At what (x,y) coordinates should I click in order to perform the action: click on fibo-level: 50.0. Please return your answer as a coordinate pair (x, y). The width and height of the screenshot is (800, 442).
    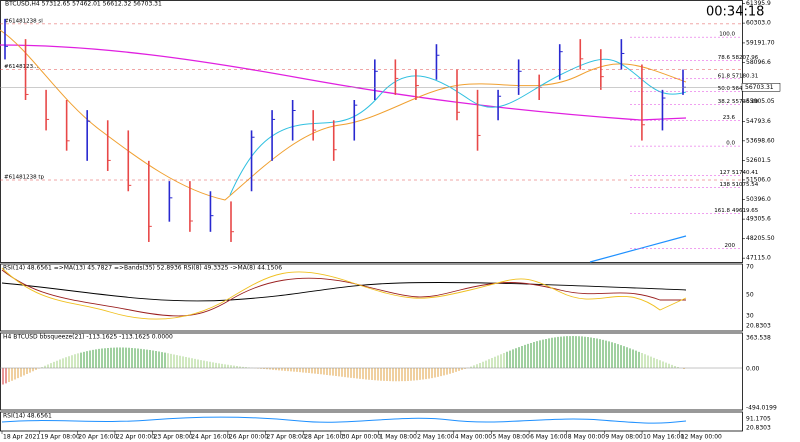
    Looking at the image, I should click on (724, 89).